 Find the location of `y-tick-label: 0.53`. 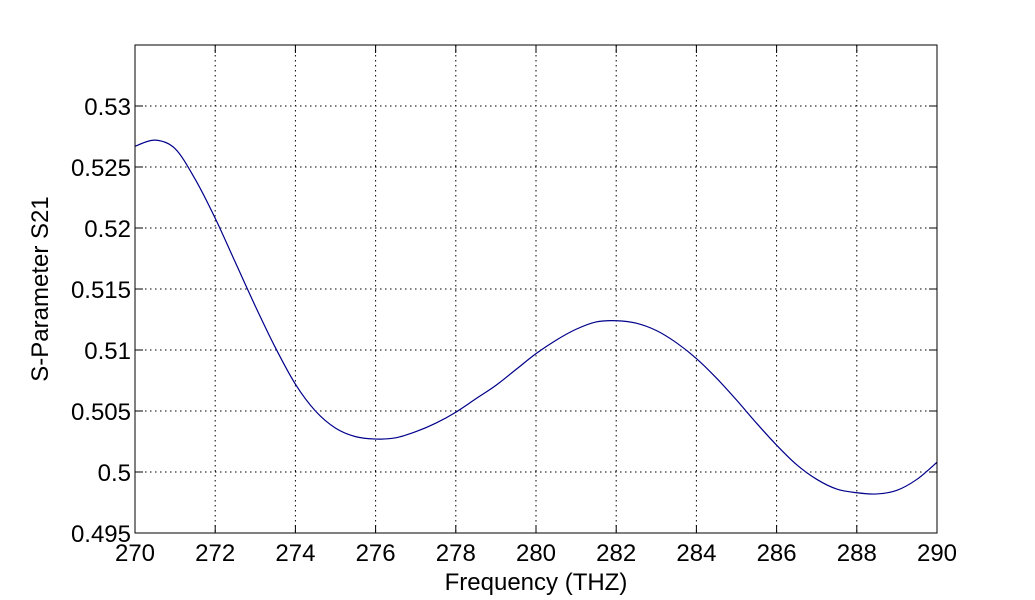

y-tick-label: 0.53 is located at coordinates (107, 107).